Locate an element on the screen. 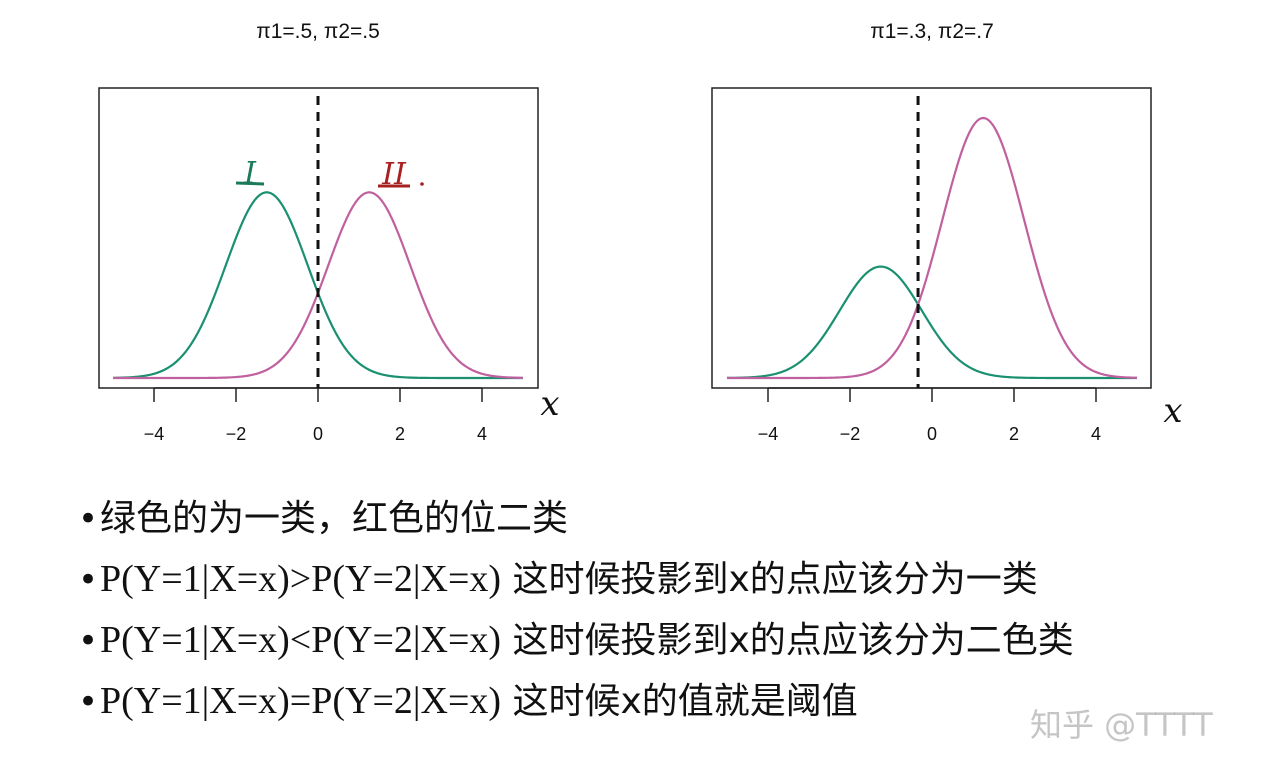  red-label-dot is located at coordinates (422, 184).